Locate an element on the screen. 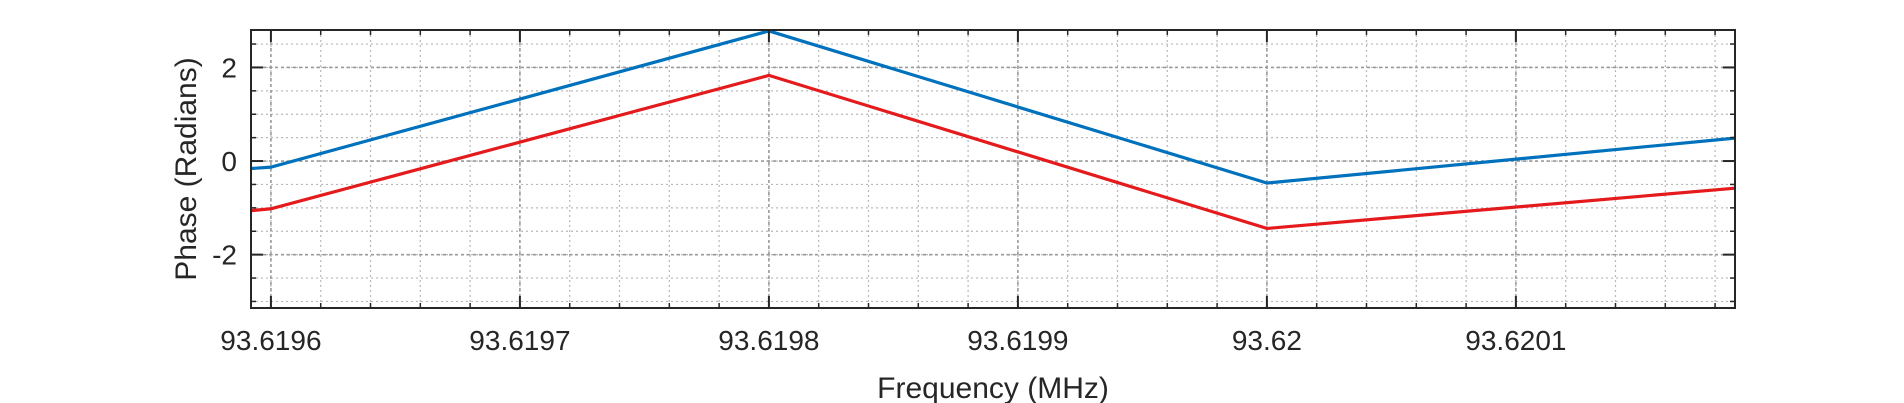 The height and width of the screenshot is (403, 1904). x-tick-label: 93.6199 is located at coordinates (1017, 340).